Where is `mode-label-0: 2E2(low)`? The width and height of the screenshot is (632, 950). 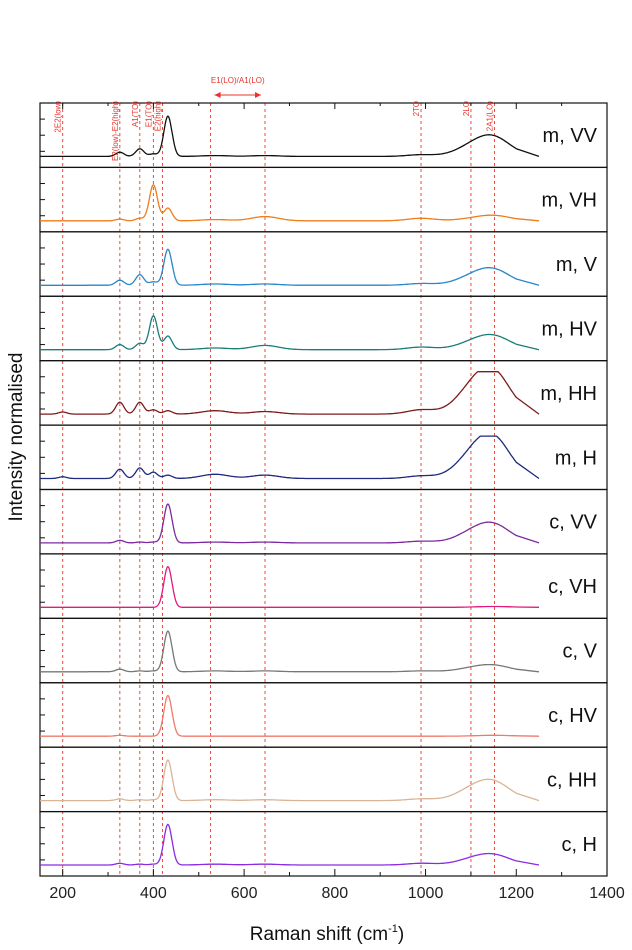
mode-label-0: 2E2(low) is located at coordinates (58, 117).